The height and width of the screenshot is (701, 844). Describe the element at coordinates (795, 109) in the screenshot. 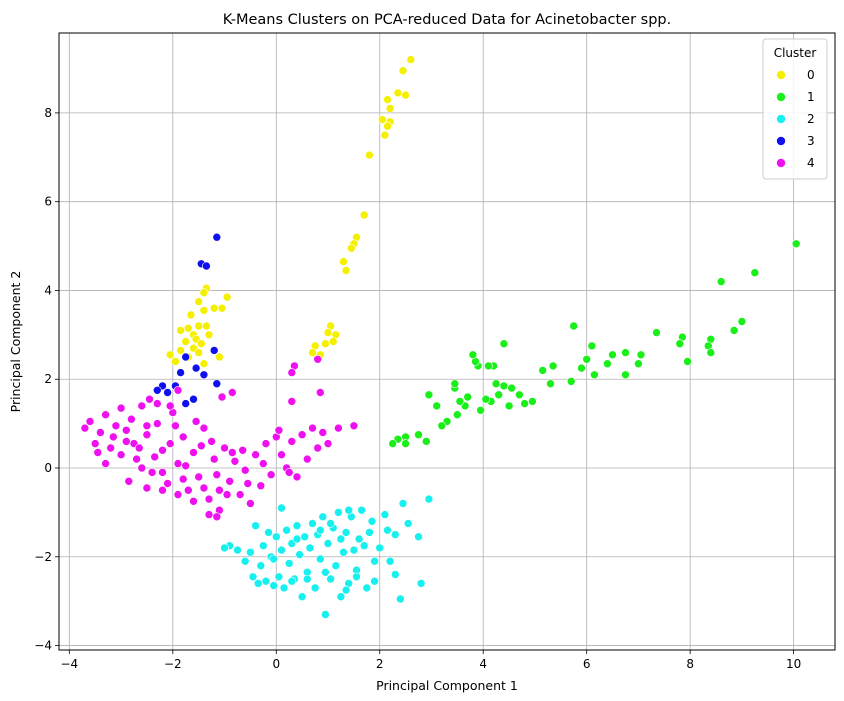

I see `legend: Cluster 0 1 2 3 4` at that location.